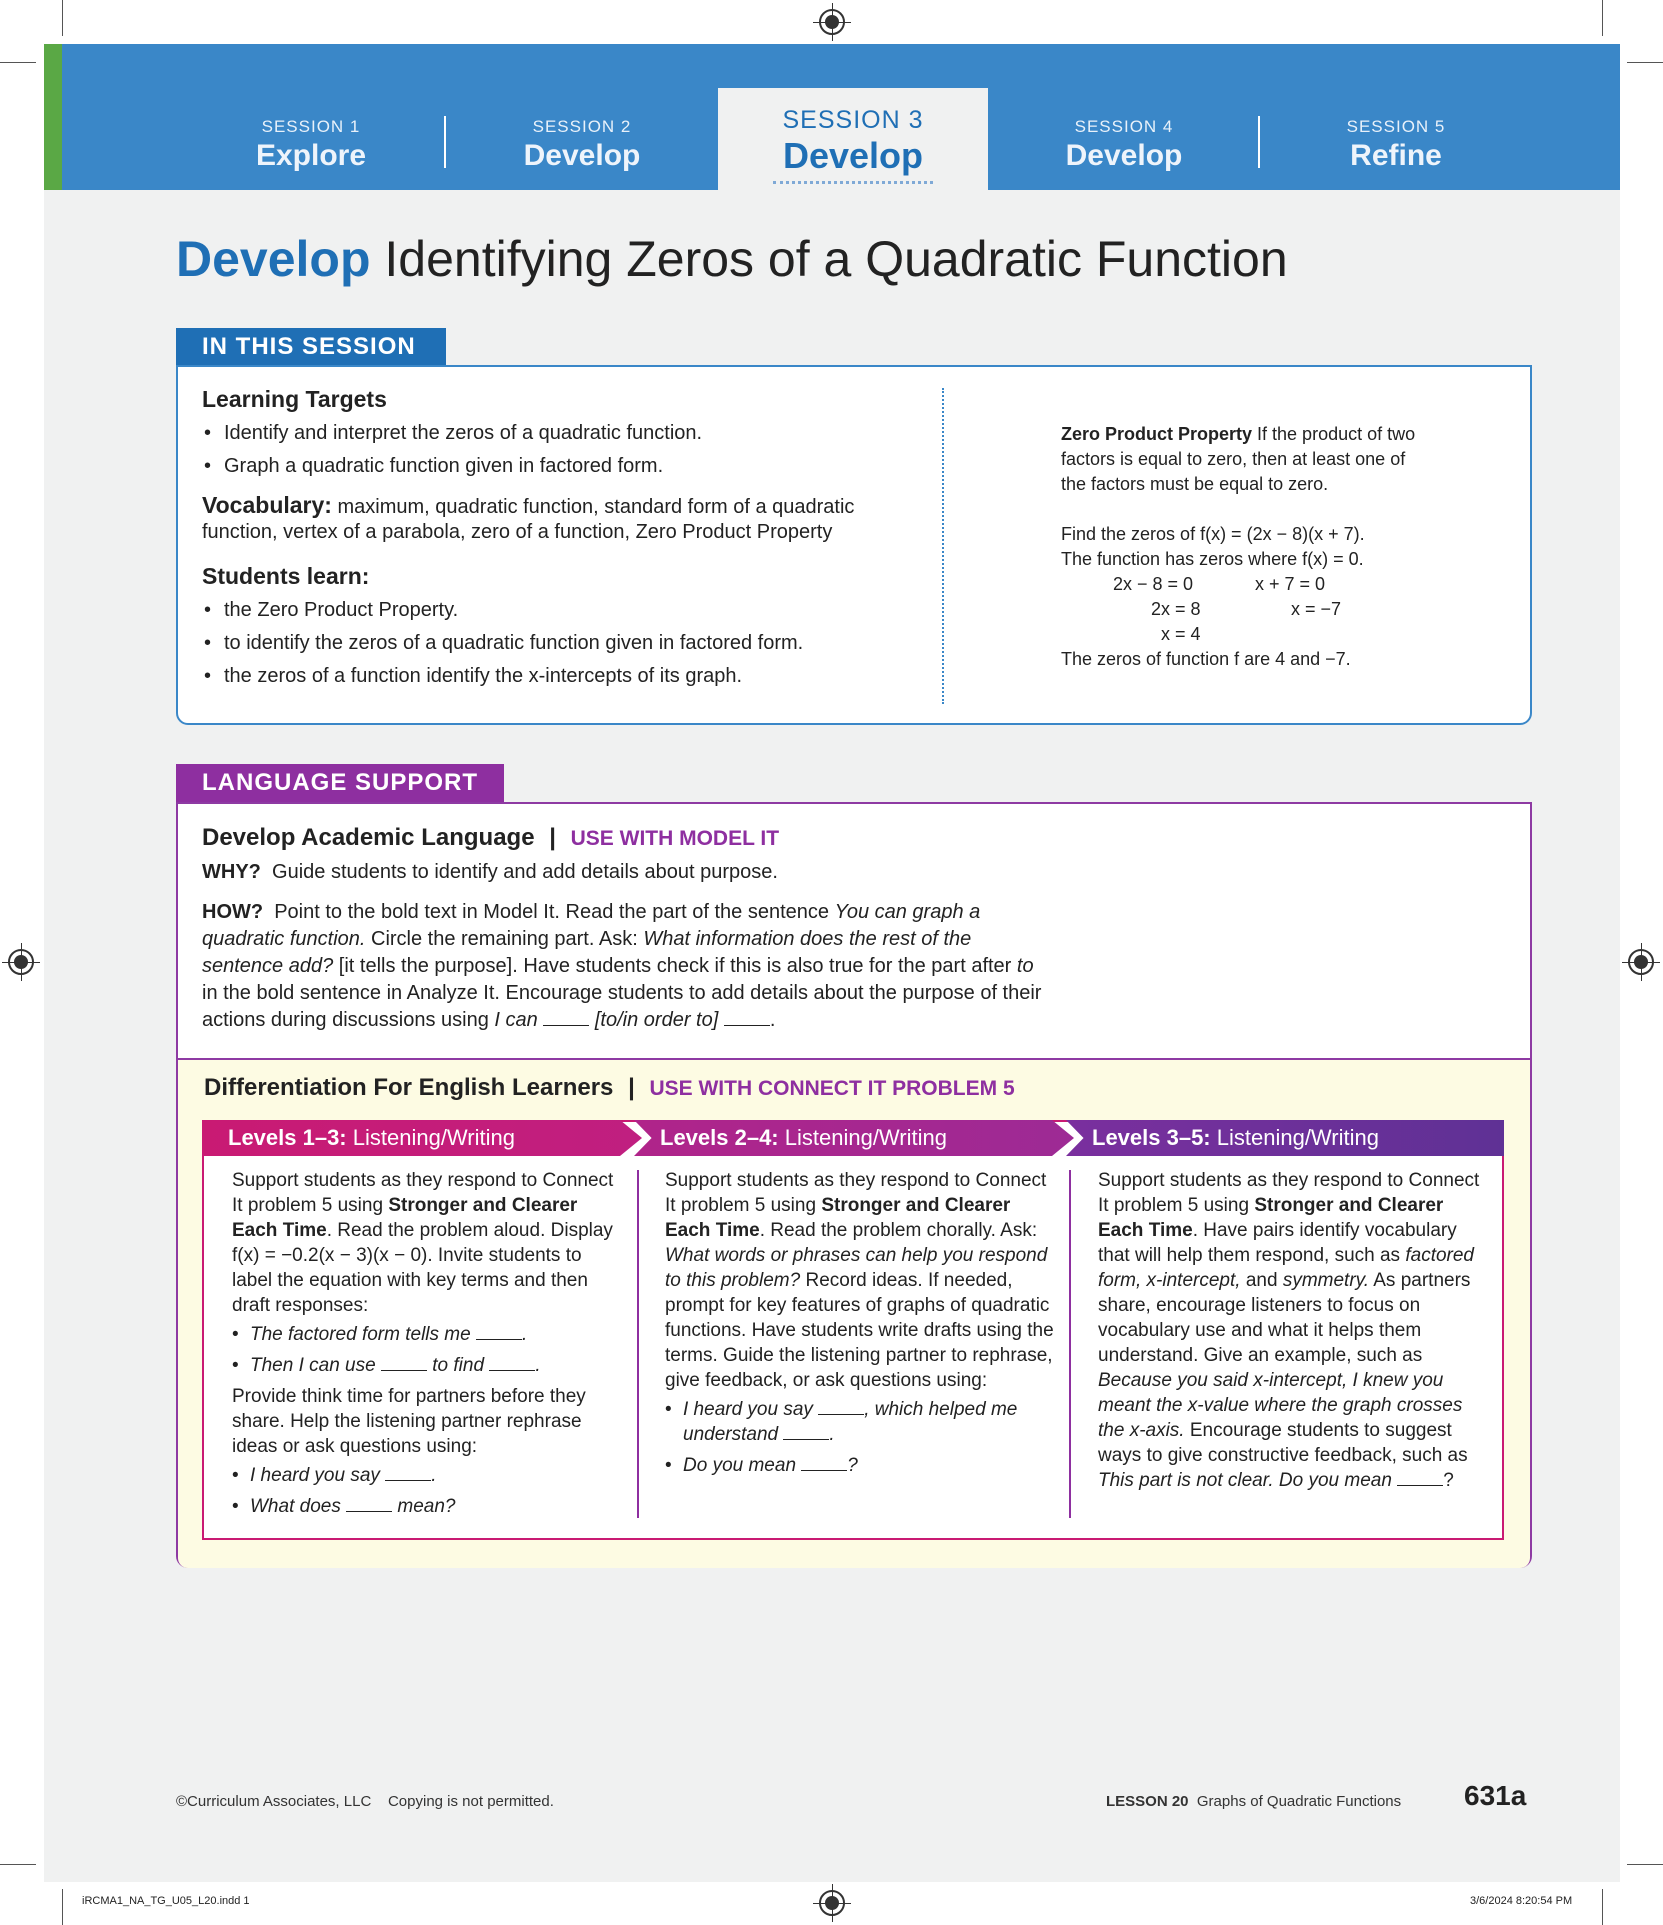 This screenshot has width=1663, height=1925. I want to click on how-text: Circle the remaining part. Ask:, so click(504, 939).